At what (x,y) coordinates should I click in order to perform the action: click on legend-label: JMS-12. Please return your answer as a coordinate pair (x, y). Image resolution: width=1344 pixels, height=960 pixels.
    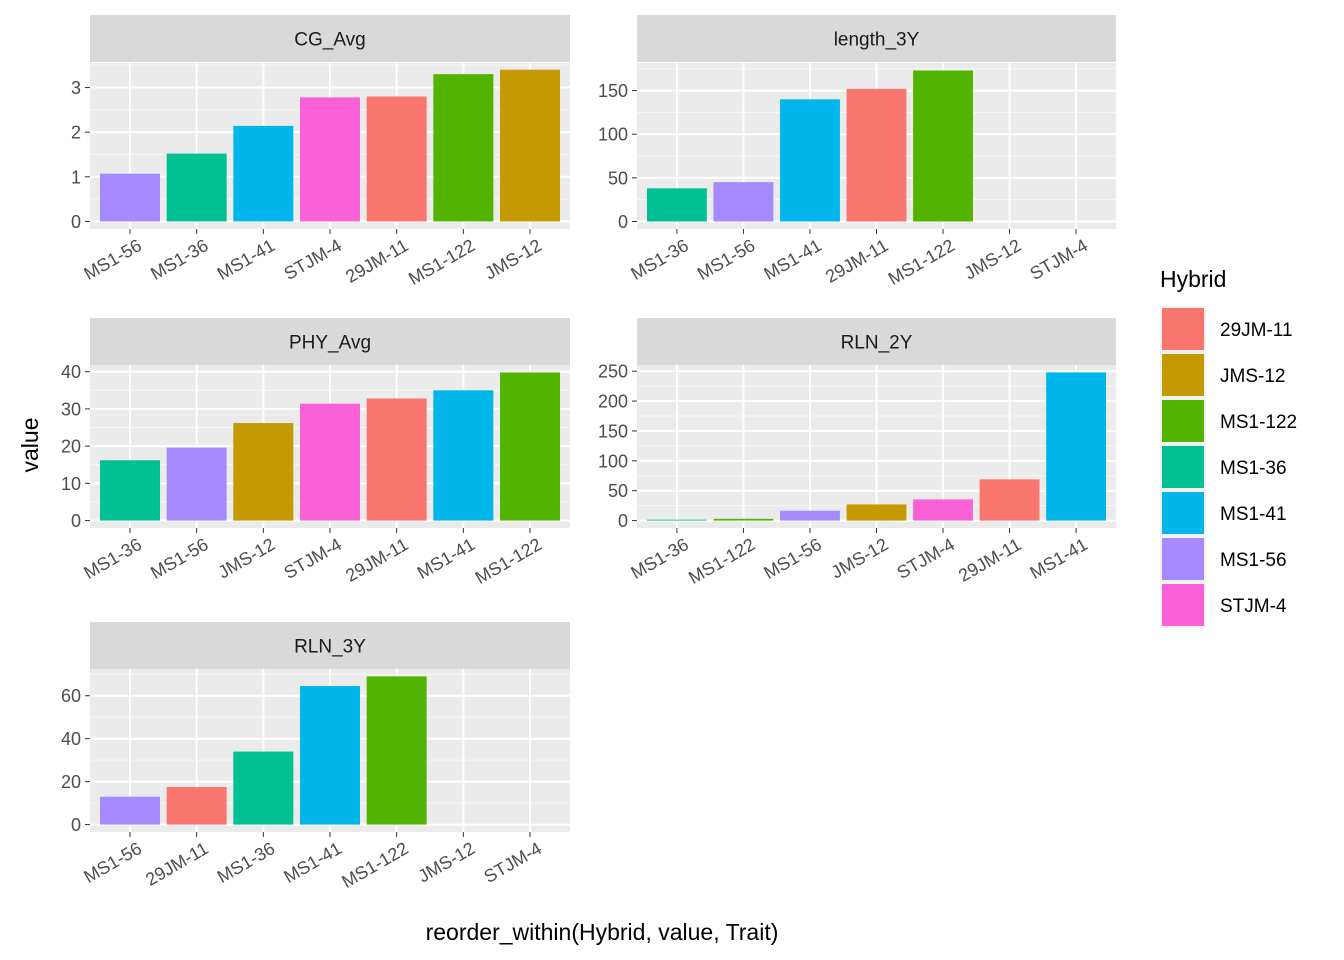
    Looking at the image, I should click on (1252, 376).